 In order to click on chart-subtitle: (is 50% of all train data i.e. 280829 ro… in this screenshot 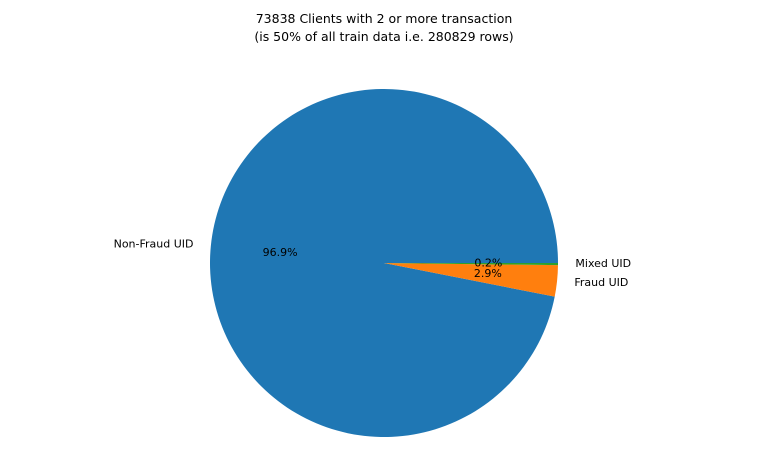, I will do `click(383, 36)`.